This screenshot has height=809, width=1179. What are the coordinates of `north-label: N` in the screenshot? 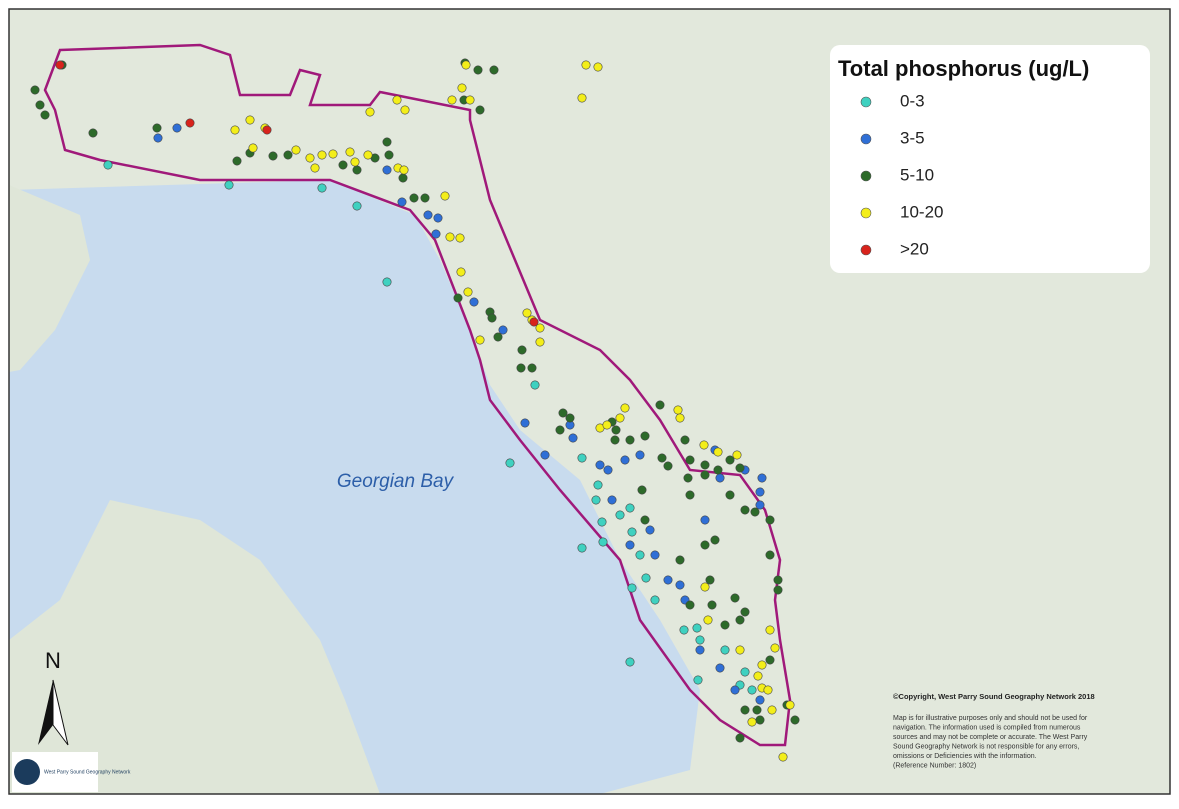 It's located at (53, 660).